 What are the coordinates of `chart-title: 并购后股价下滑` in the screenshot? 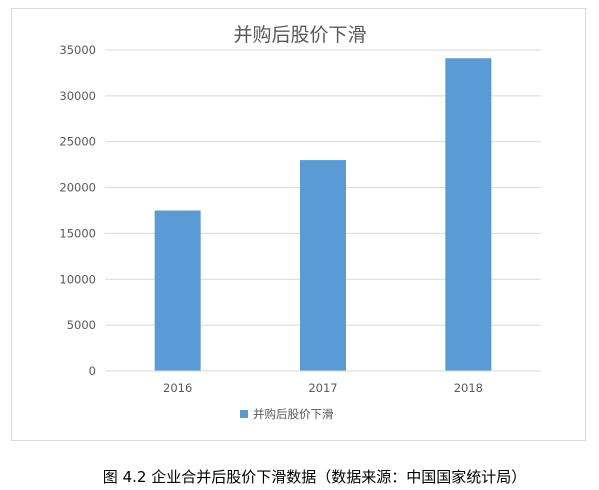 It's located at (299, 35).